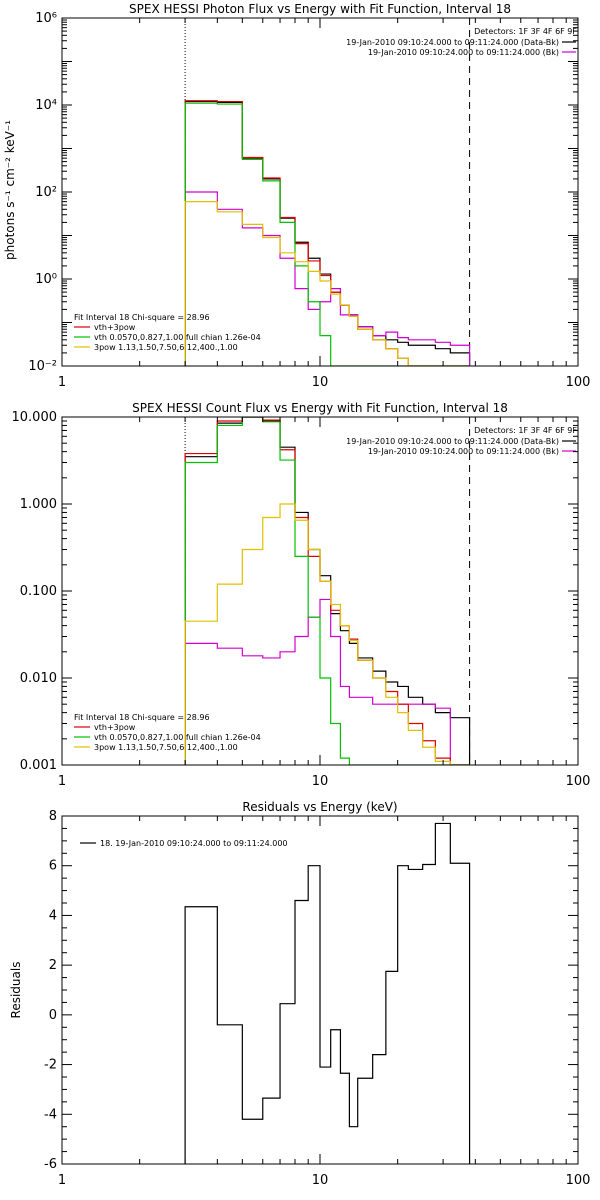 The width and height of the screenshot is (600, 1200). I want to click on count-flux-x-tick-label: 100, so click(578, 781).